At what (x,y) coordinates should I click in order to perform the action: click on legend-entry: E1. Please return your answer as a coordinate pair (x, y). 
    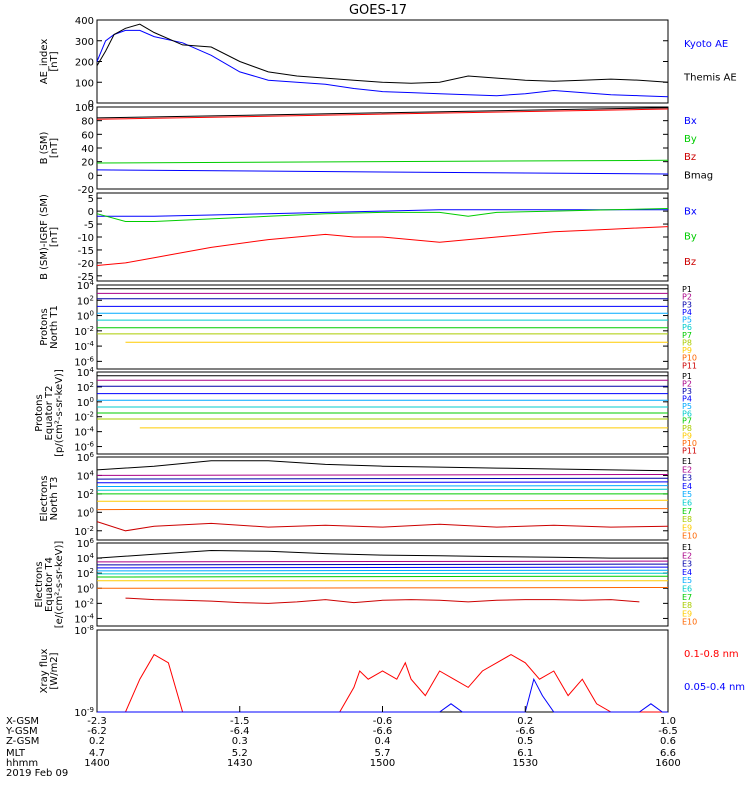
    Looking at the image, I should click on (687, 547).